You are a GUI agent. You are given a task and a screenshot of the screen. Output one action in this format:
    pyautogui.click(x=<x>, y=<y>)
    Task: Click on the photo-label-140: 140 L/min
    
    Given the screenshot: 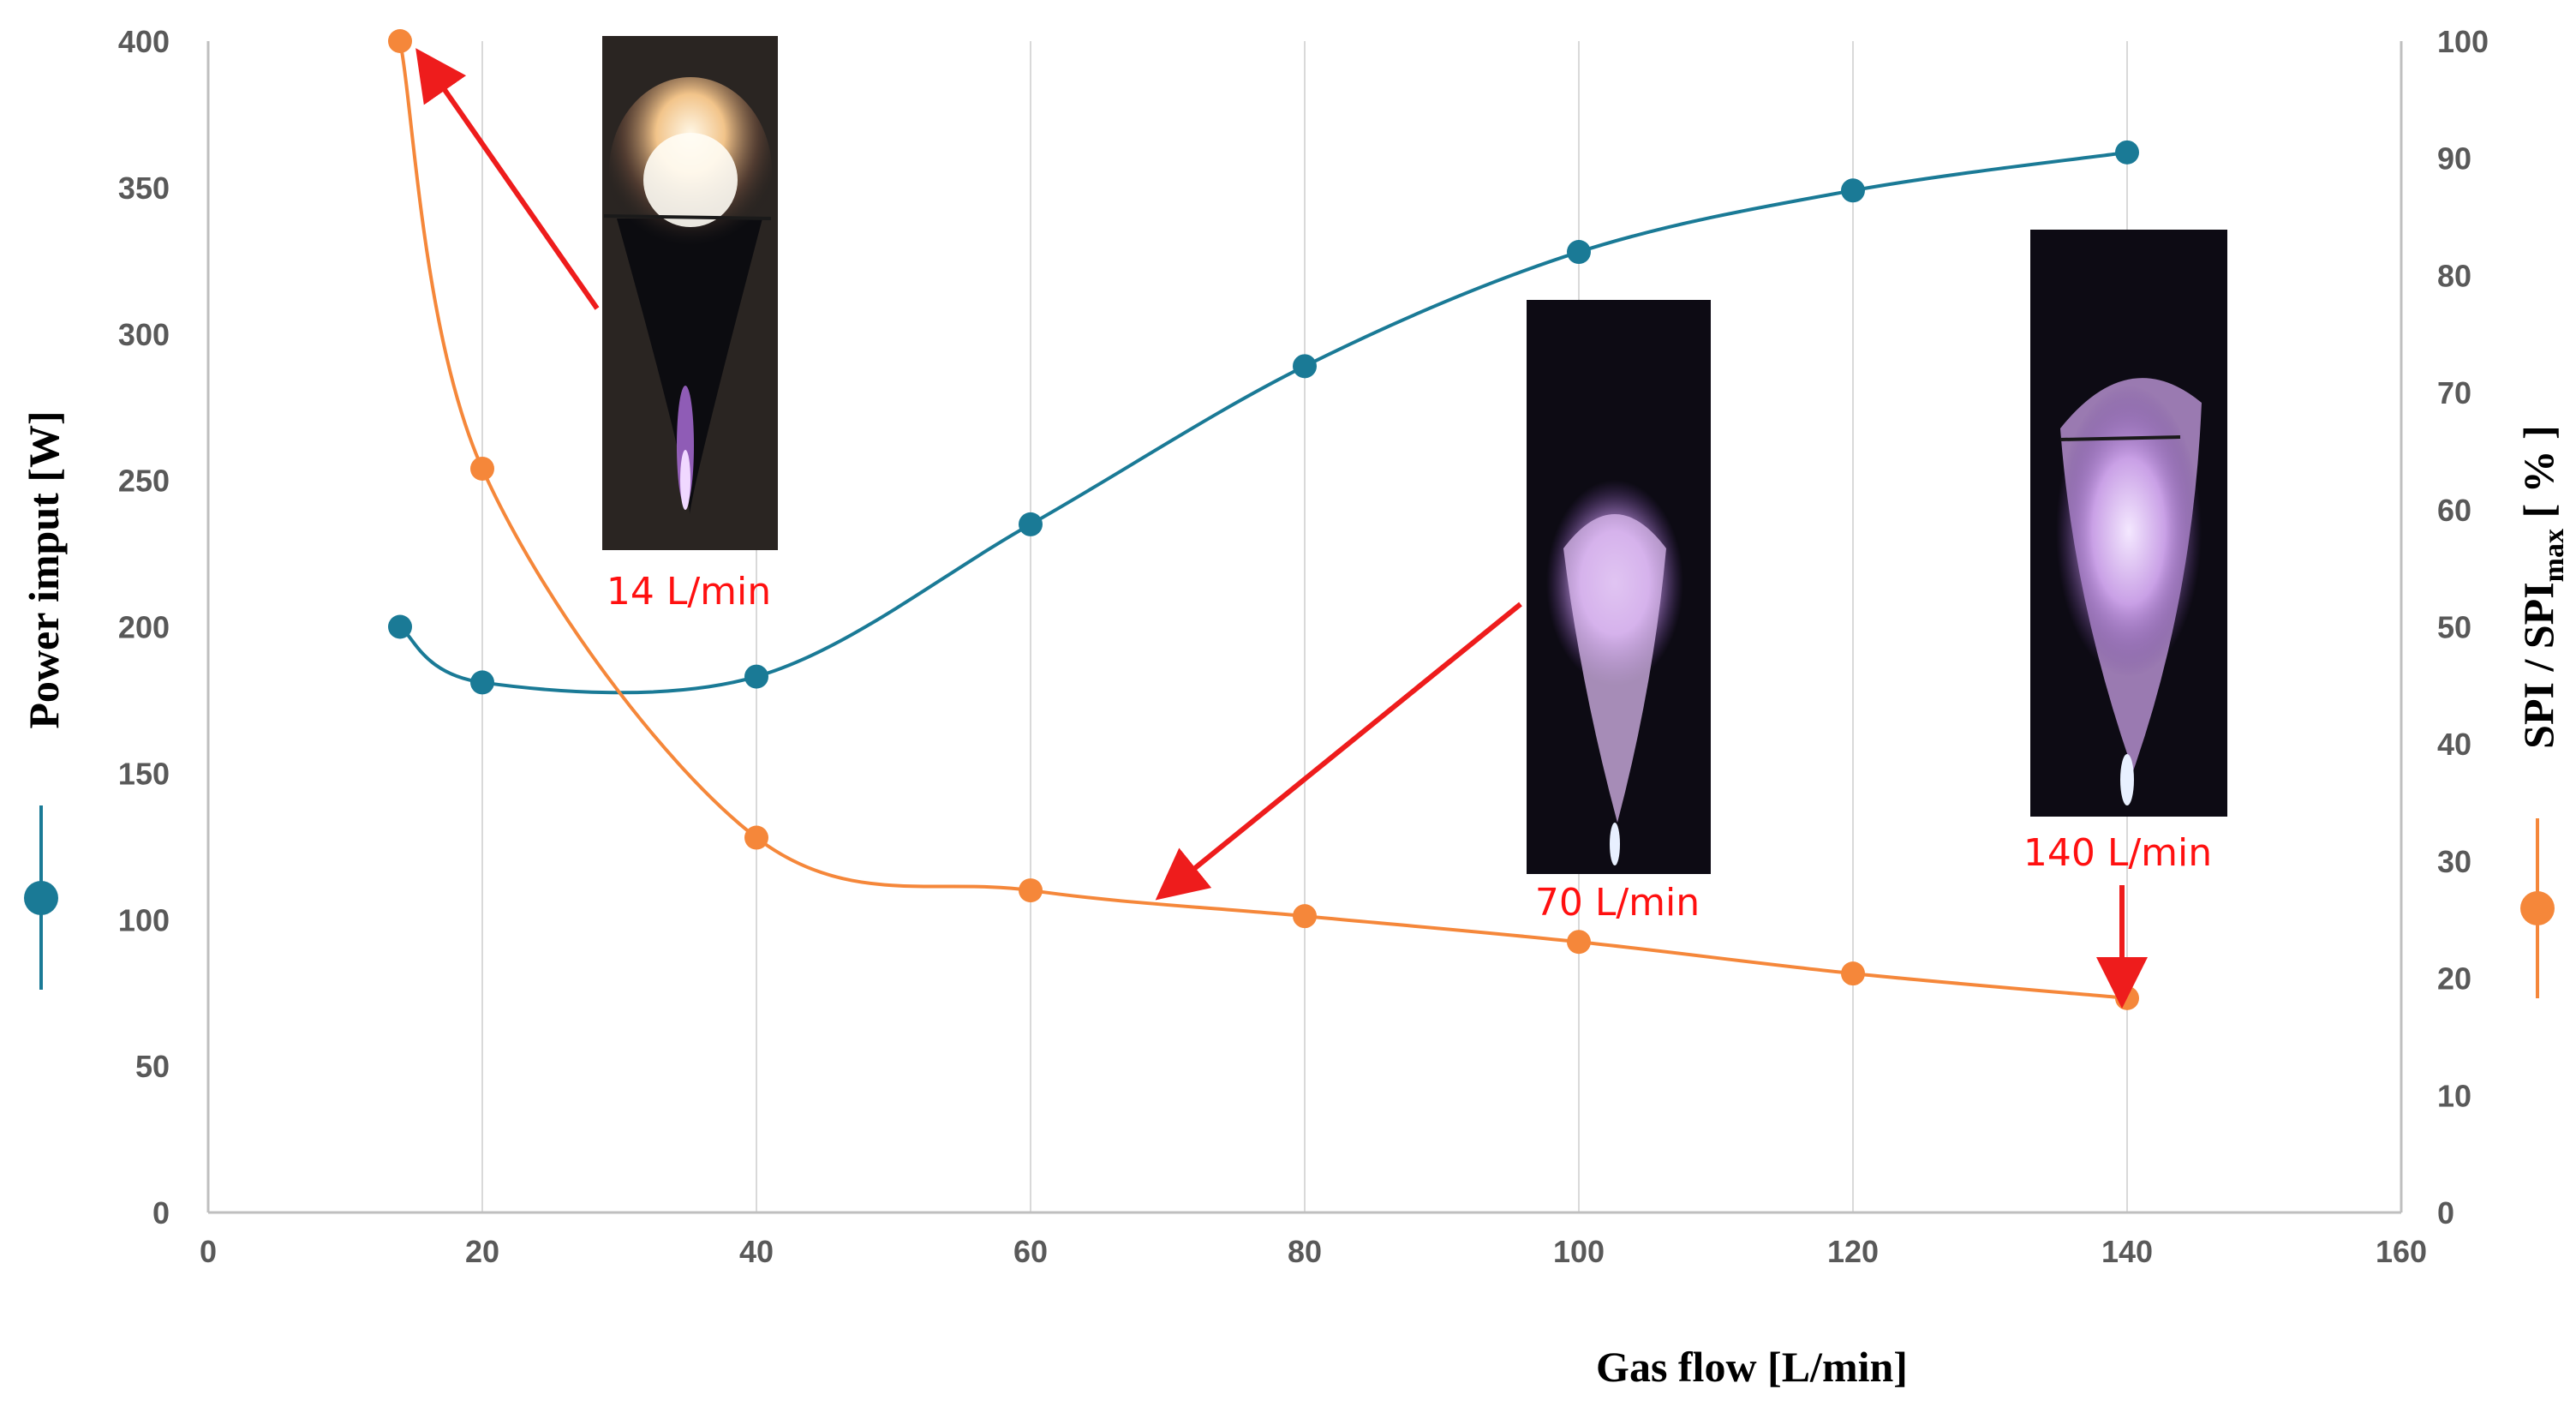 What is the action you would take?
    pyautogui.click(x=2118, y=853)
    